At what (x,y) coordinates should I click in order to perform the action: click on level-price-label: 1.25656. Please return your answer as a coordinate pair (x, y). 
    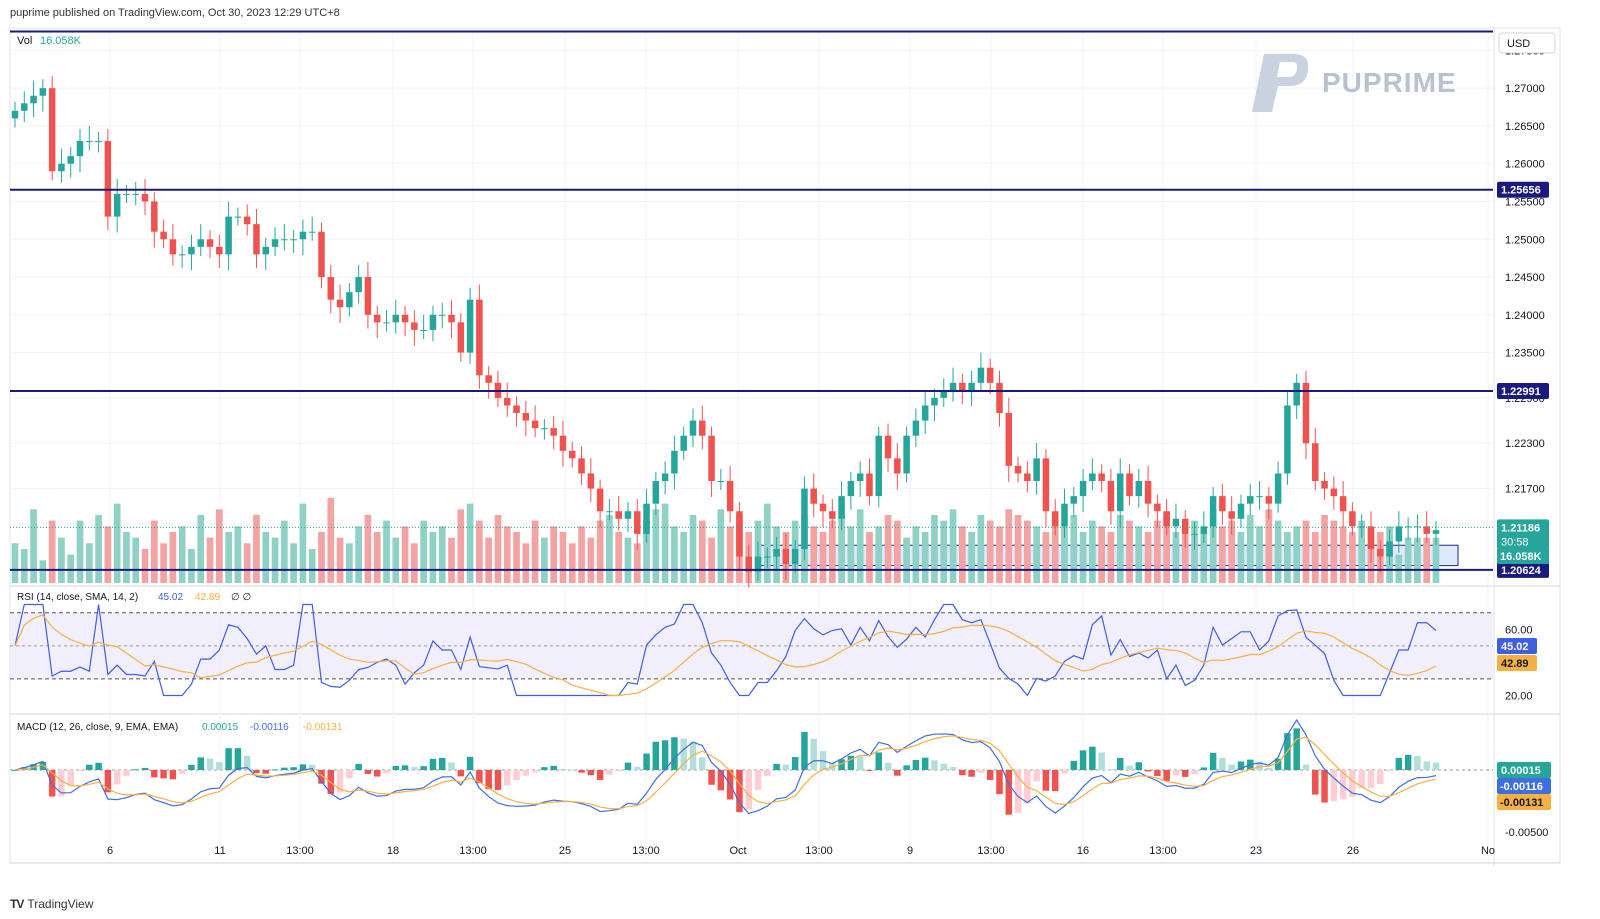
    Looking at the image, I should click on (1521, 191).